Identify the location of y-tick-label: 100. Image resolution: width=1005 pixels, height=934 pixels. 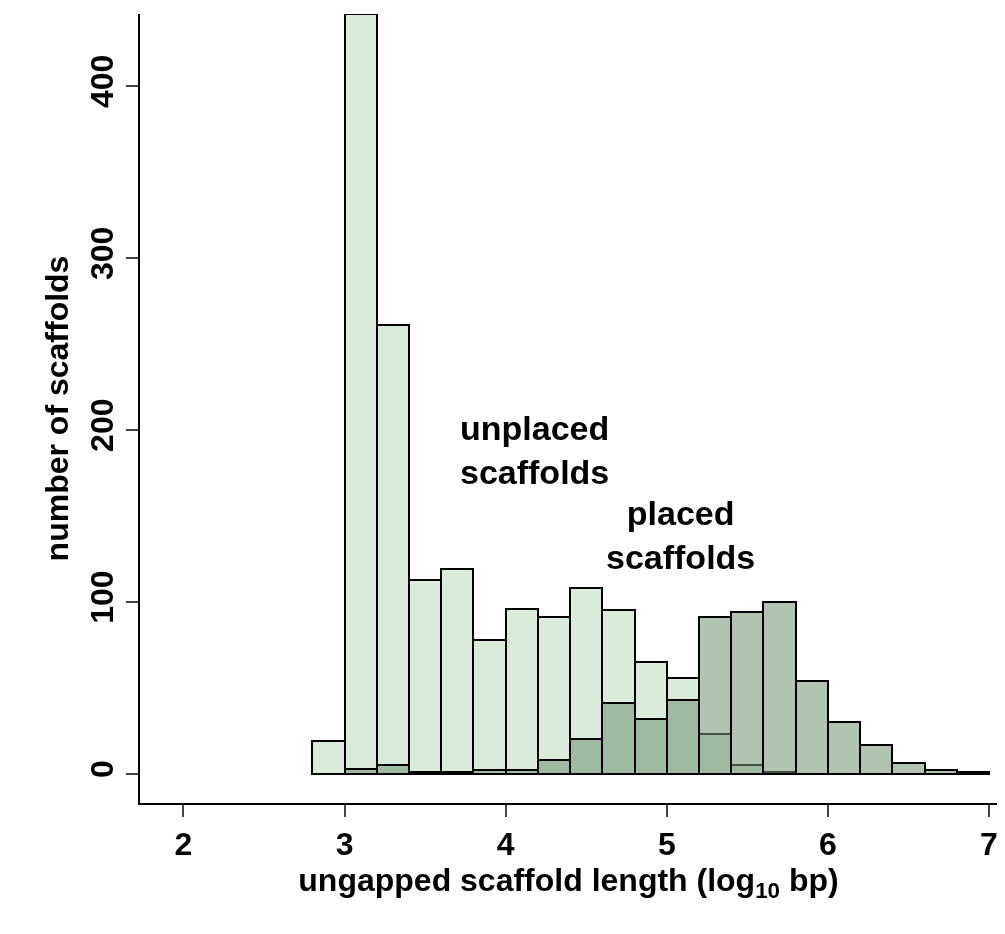
(102, 597).